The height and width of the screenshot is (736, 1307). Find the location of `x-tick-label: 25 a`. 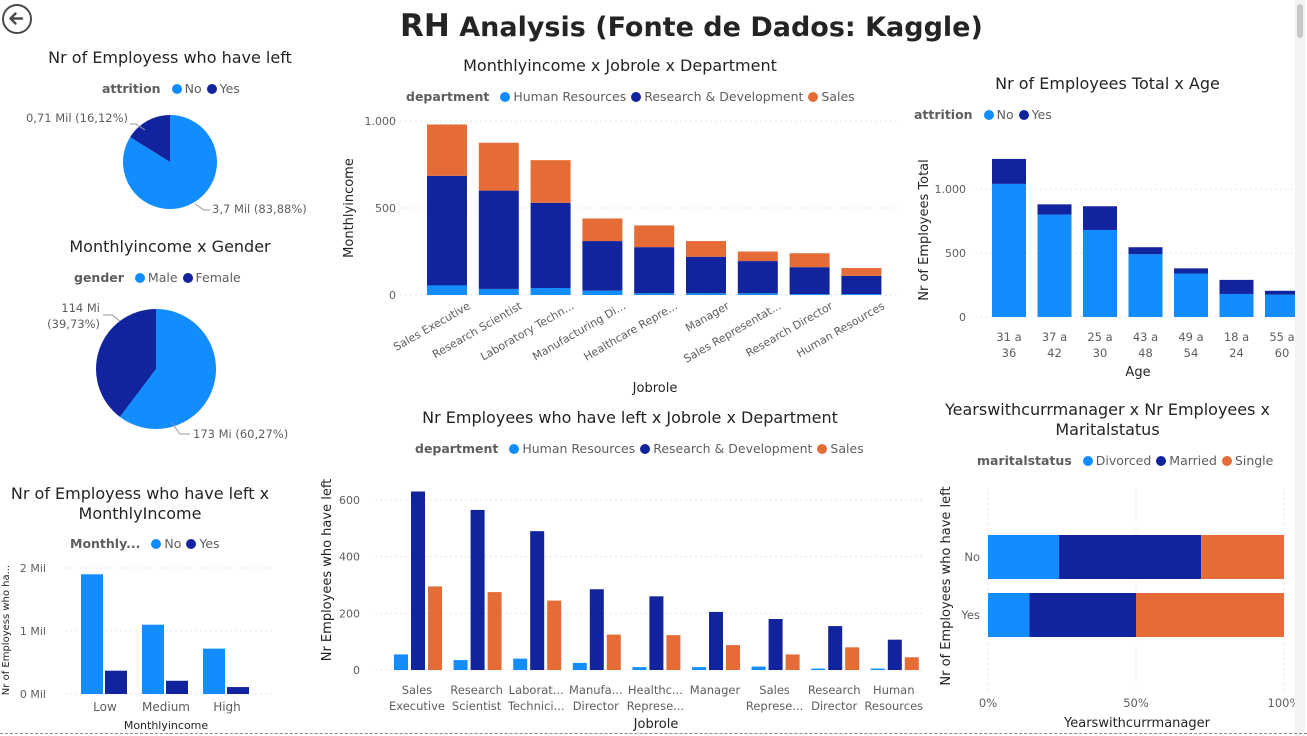

x-tick-label: 25 a is located at coordinates (1099, 337).